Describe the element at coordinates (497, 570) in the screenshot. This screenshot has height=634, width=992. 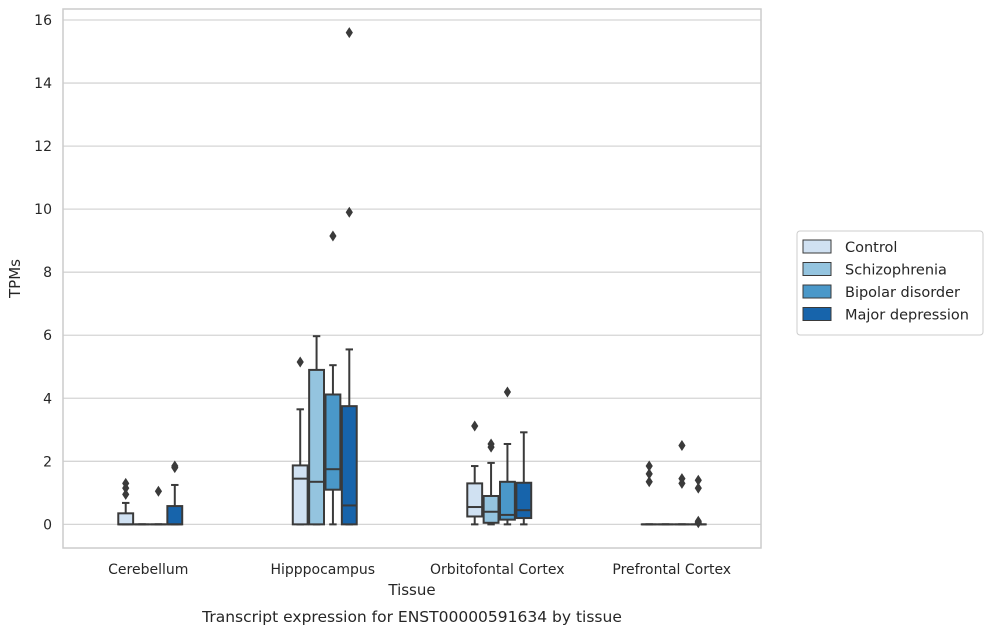
I see `x-tick-label: Orbitofontal Cortex` at that location.